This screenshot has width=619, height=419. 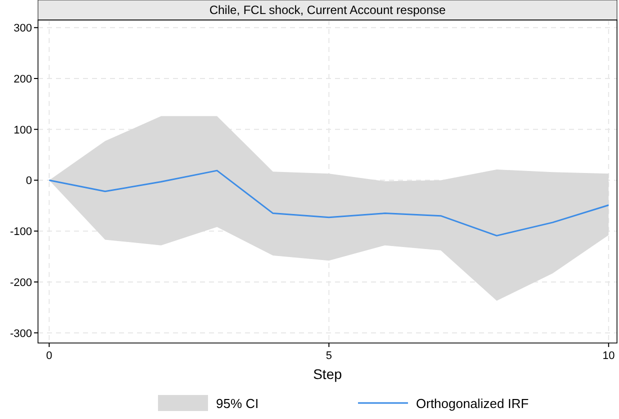 What do you see at coordinates (472, 403) in the screenshot?
I see `legend-label: Orthogonalized IRF` at bounding box center [472, 403].